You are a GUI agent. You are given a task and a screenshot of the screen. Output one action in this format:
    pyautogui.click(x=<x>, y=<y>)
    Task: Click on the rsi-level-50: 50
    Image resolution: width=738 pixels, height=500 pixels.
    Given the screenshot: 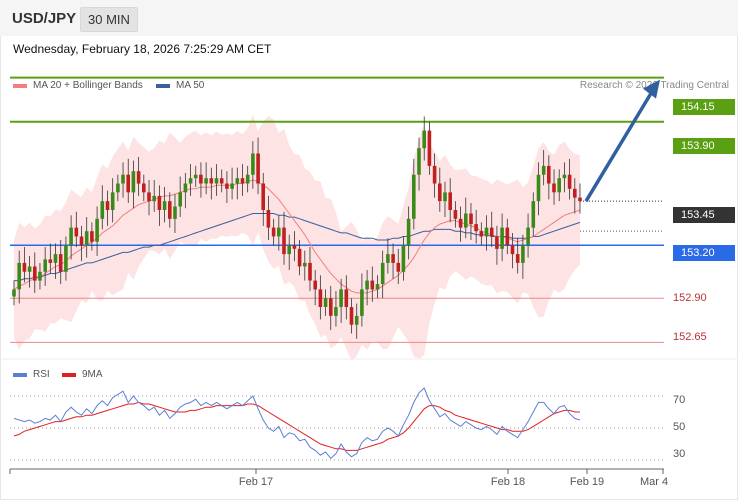 What is the action you would take?
    pyautogui.click(x=679, y=427)
    